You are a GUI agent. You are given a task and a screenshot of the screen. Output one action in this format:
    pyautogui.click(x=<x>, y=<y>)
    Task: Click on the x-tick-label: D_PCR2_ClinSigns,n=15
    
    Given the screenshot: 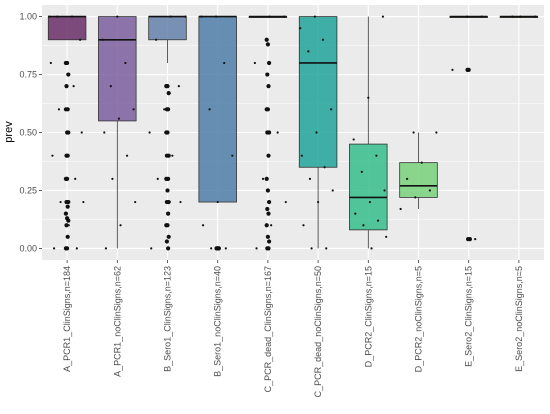 What is the action you would take?
    pyautogui.click(x=368, y=316)
    